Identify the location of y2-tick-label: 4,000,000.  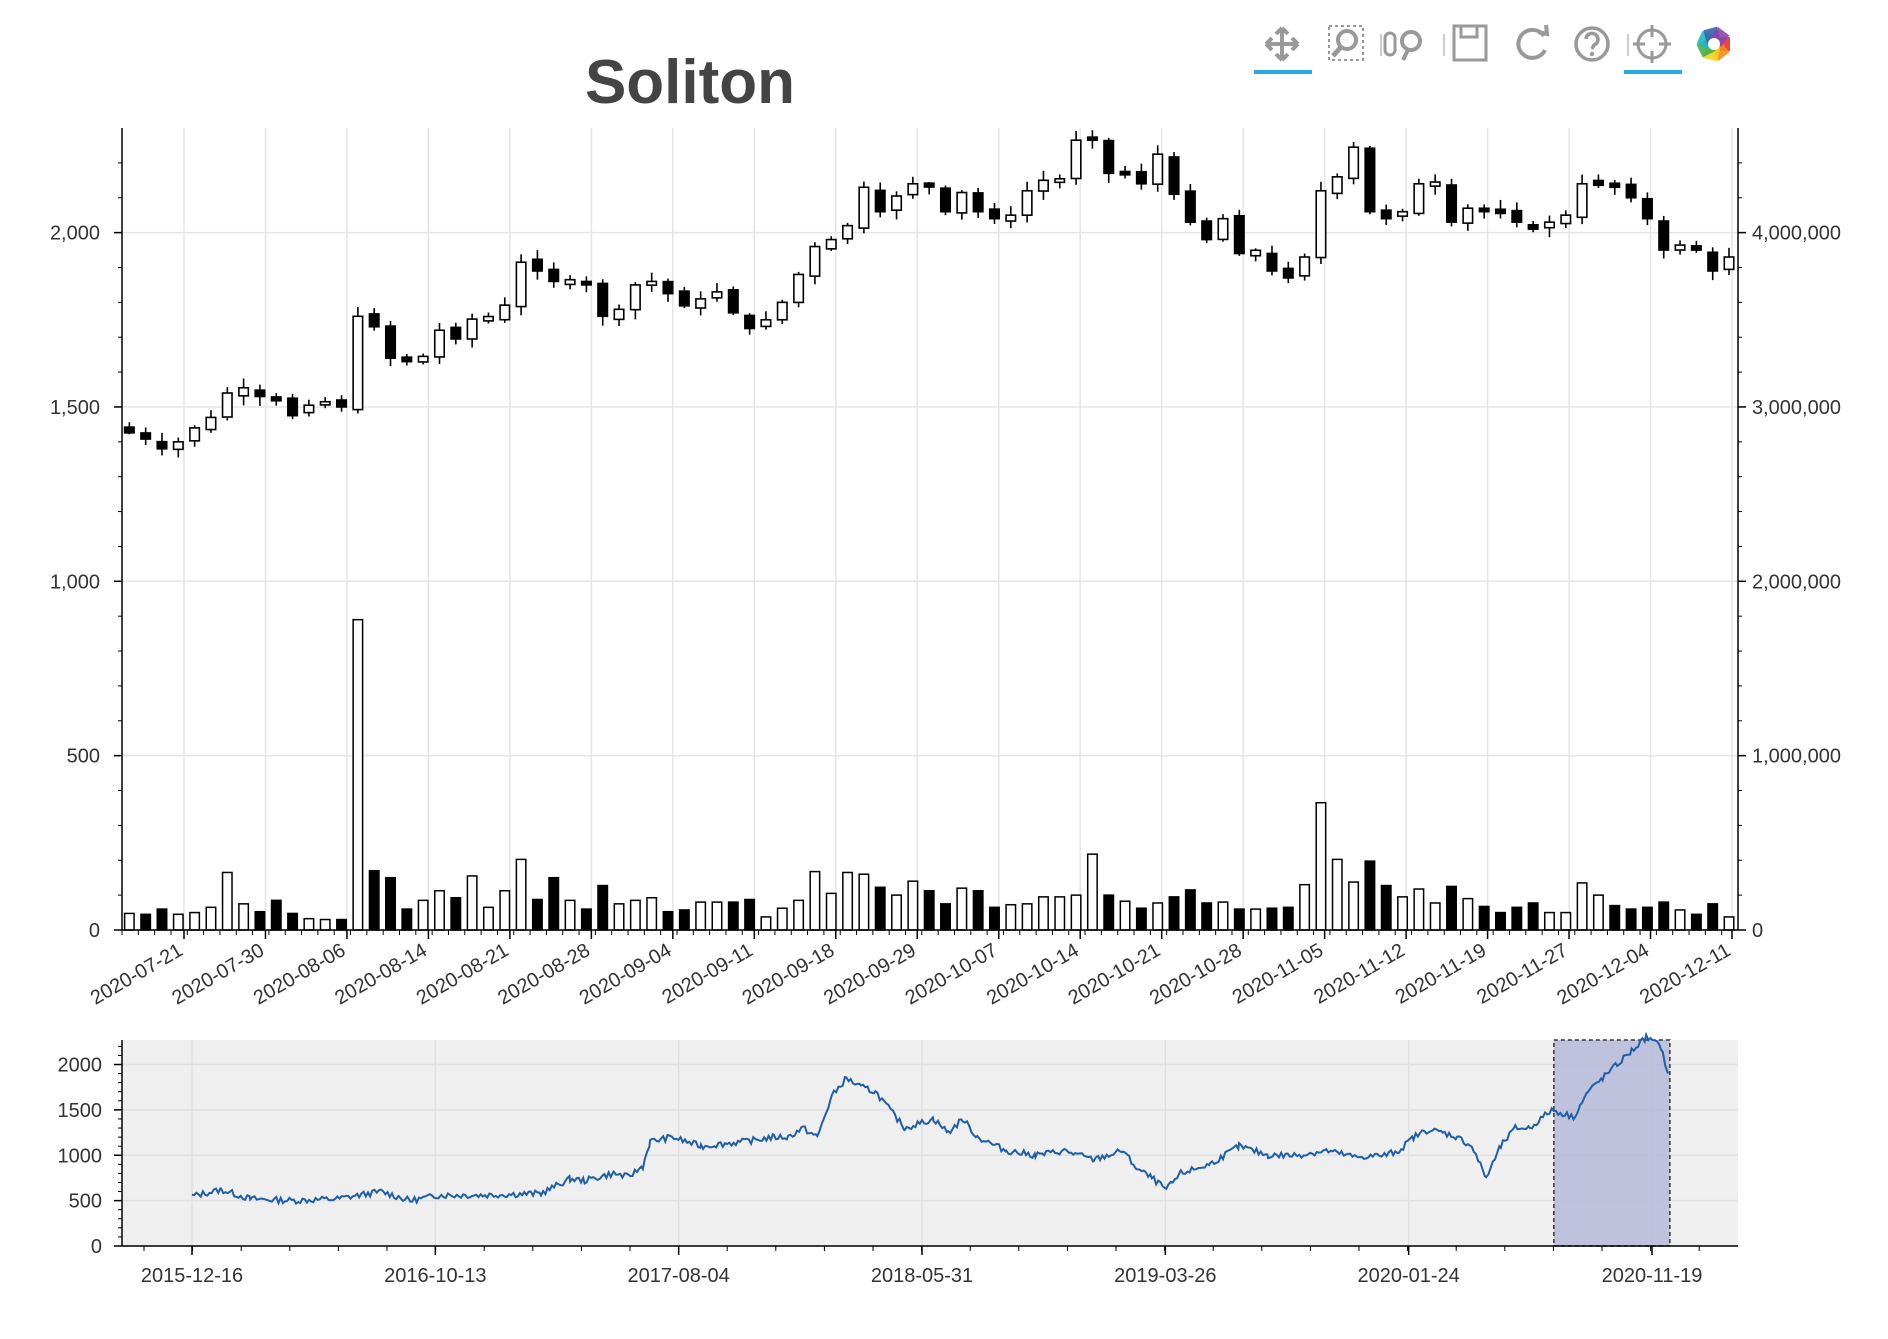
(1796, 234).